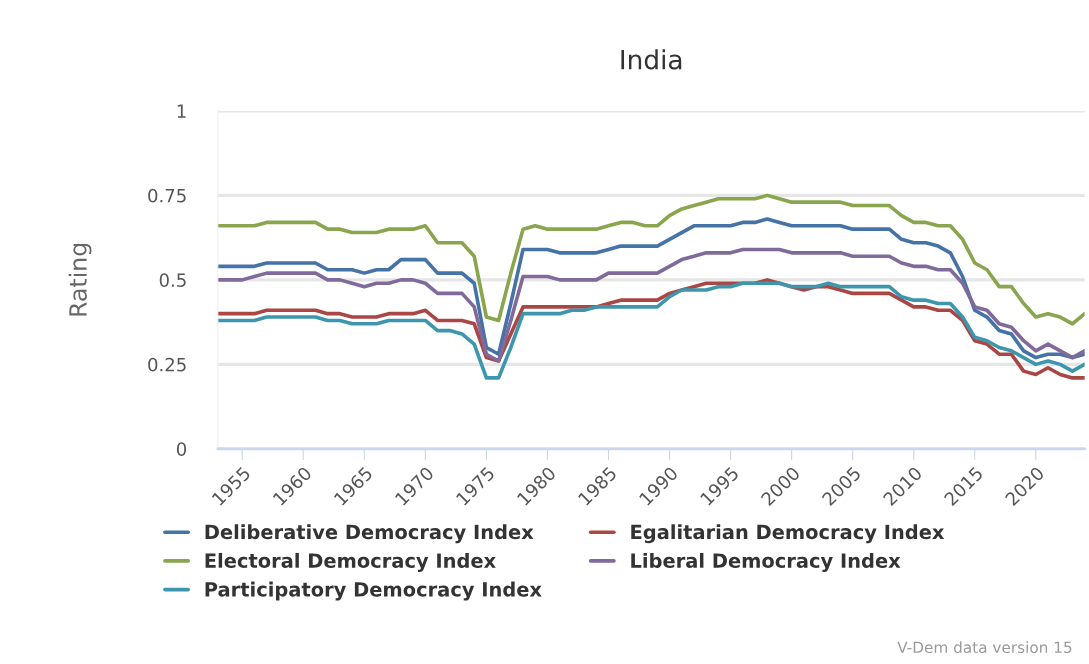 This screenshot has height=664, width=1089. What do you see at coordinates (167, 364) in the screenshot?
I see `y-tick-label: 0.25` at bounding box center [167, 364].